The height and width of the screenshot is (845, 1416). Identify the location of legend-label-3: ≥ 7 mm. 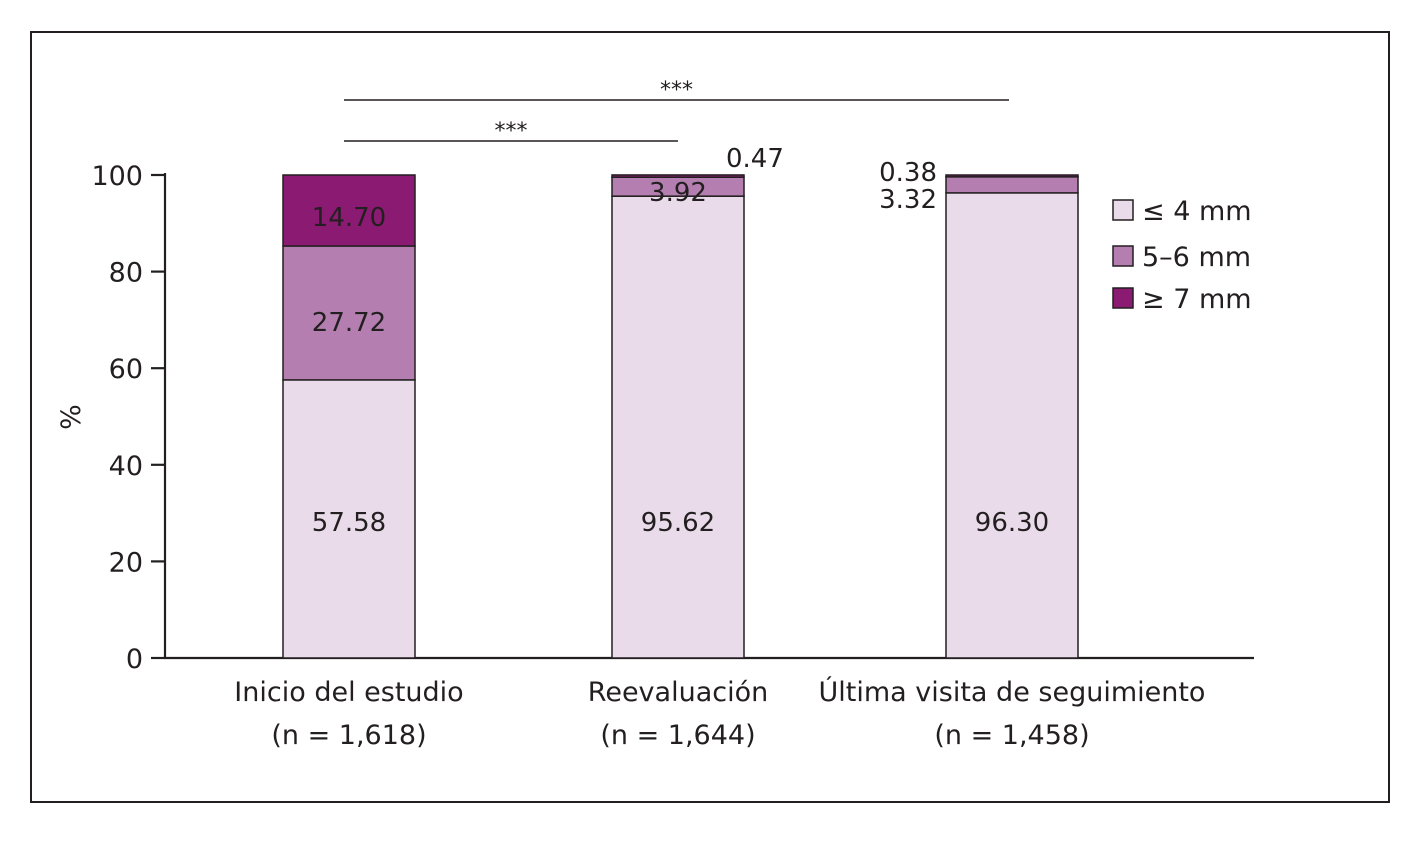
(1197, 299).